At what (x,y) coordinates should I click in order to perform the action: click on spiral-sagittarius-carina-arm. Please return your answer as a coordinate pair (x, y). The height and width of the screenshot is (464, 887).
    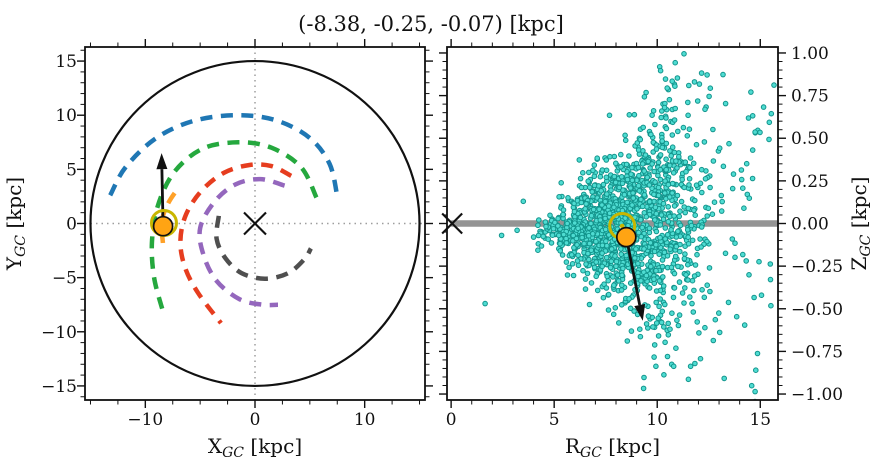
    Looking at the image, I should click on (235, 243).